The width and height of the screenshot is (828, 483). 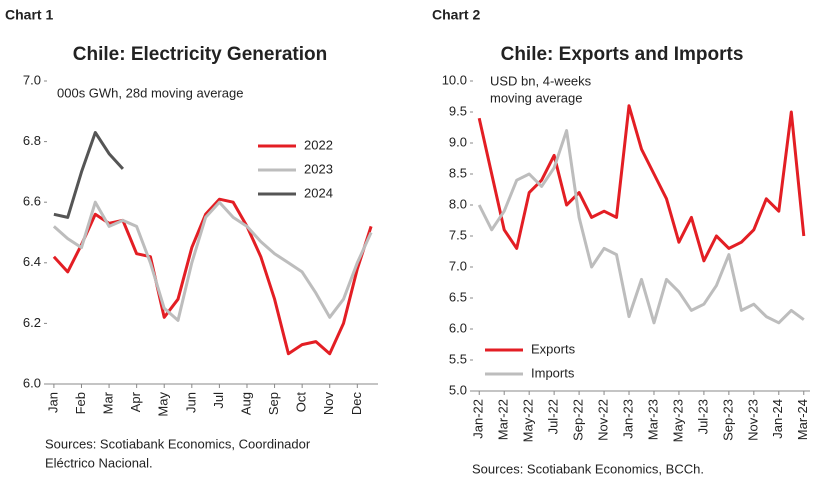 I want to click on x-tick-label: Jan, so click(x=52, y=402).